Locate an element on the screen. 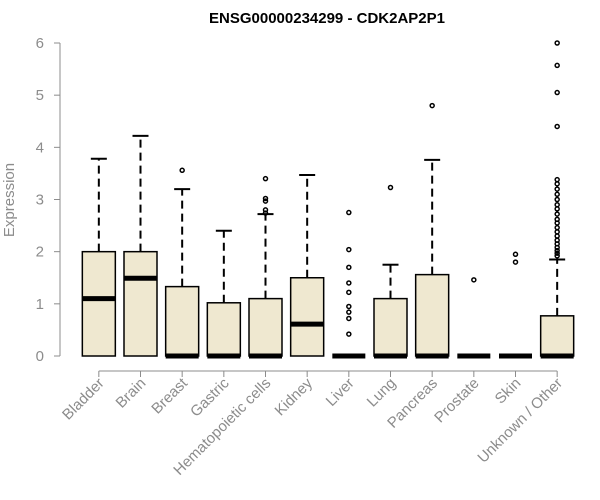 The height and width of the screenshot is (500, 600). y-tick-label: 4 is located at coordinates (40, 147).